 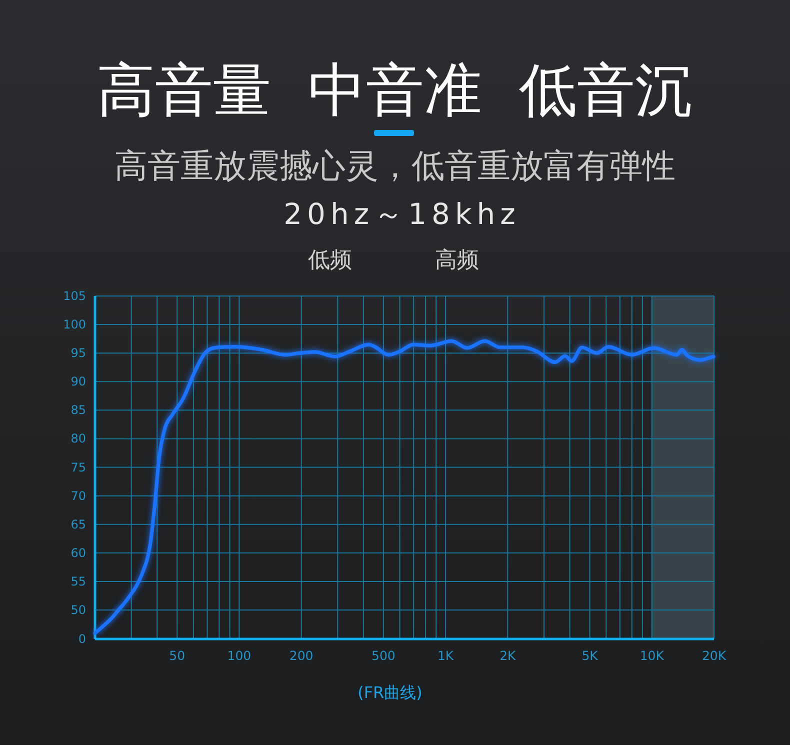 What do you see at coordinates (301, 655) in the screenshot?
I see `x-tick-label: 200` at bounding box center [301, 655].